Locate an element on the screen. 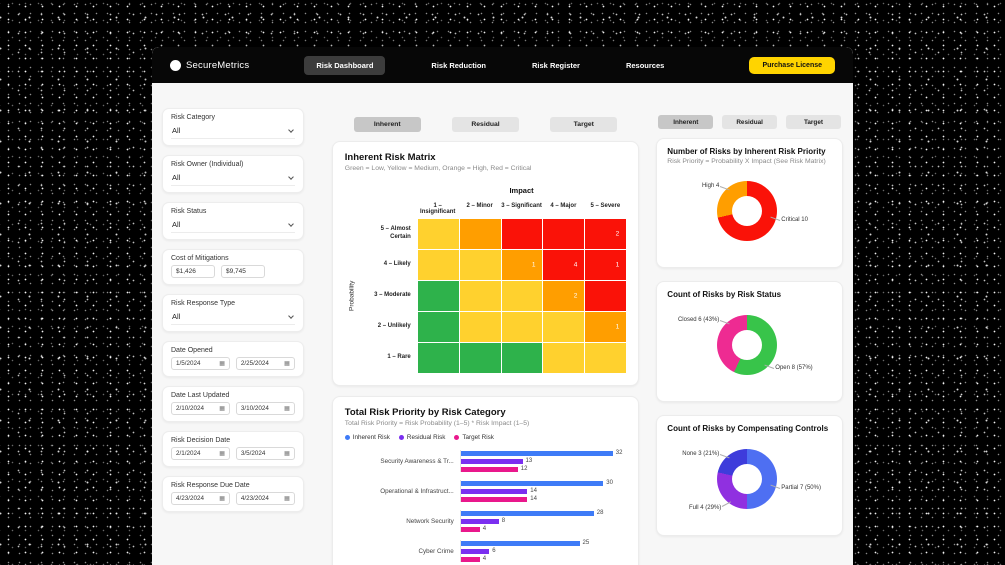 The height and width of the screenshot is (565, 1005). date-value: 1/5/2024 is located at coordinates (188, 363).